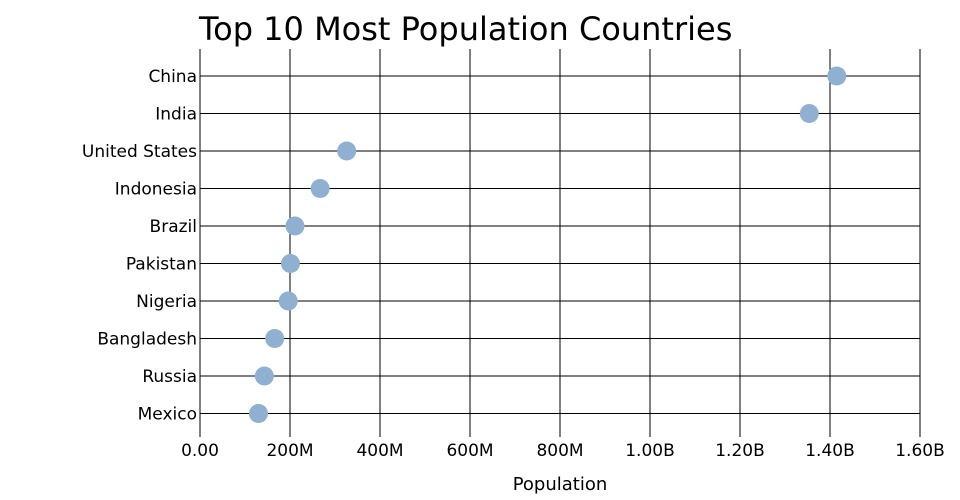 This screenshot has height=500, width=960. Describe the element at coordinates (379, 451) in the screenshot. I see `x-tick-label: 400M` at that location.